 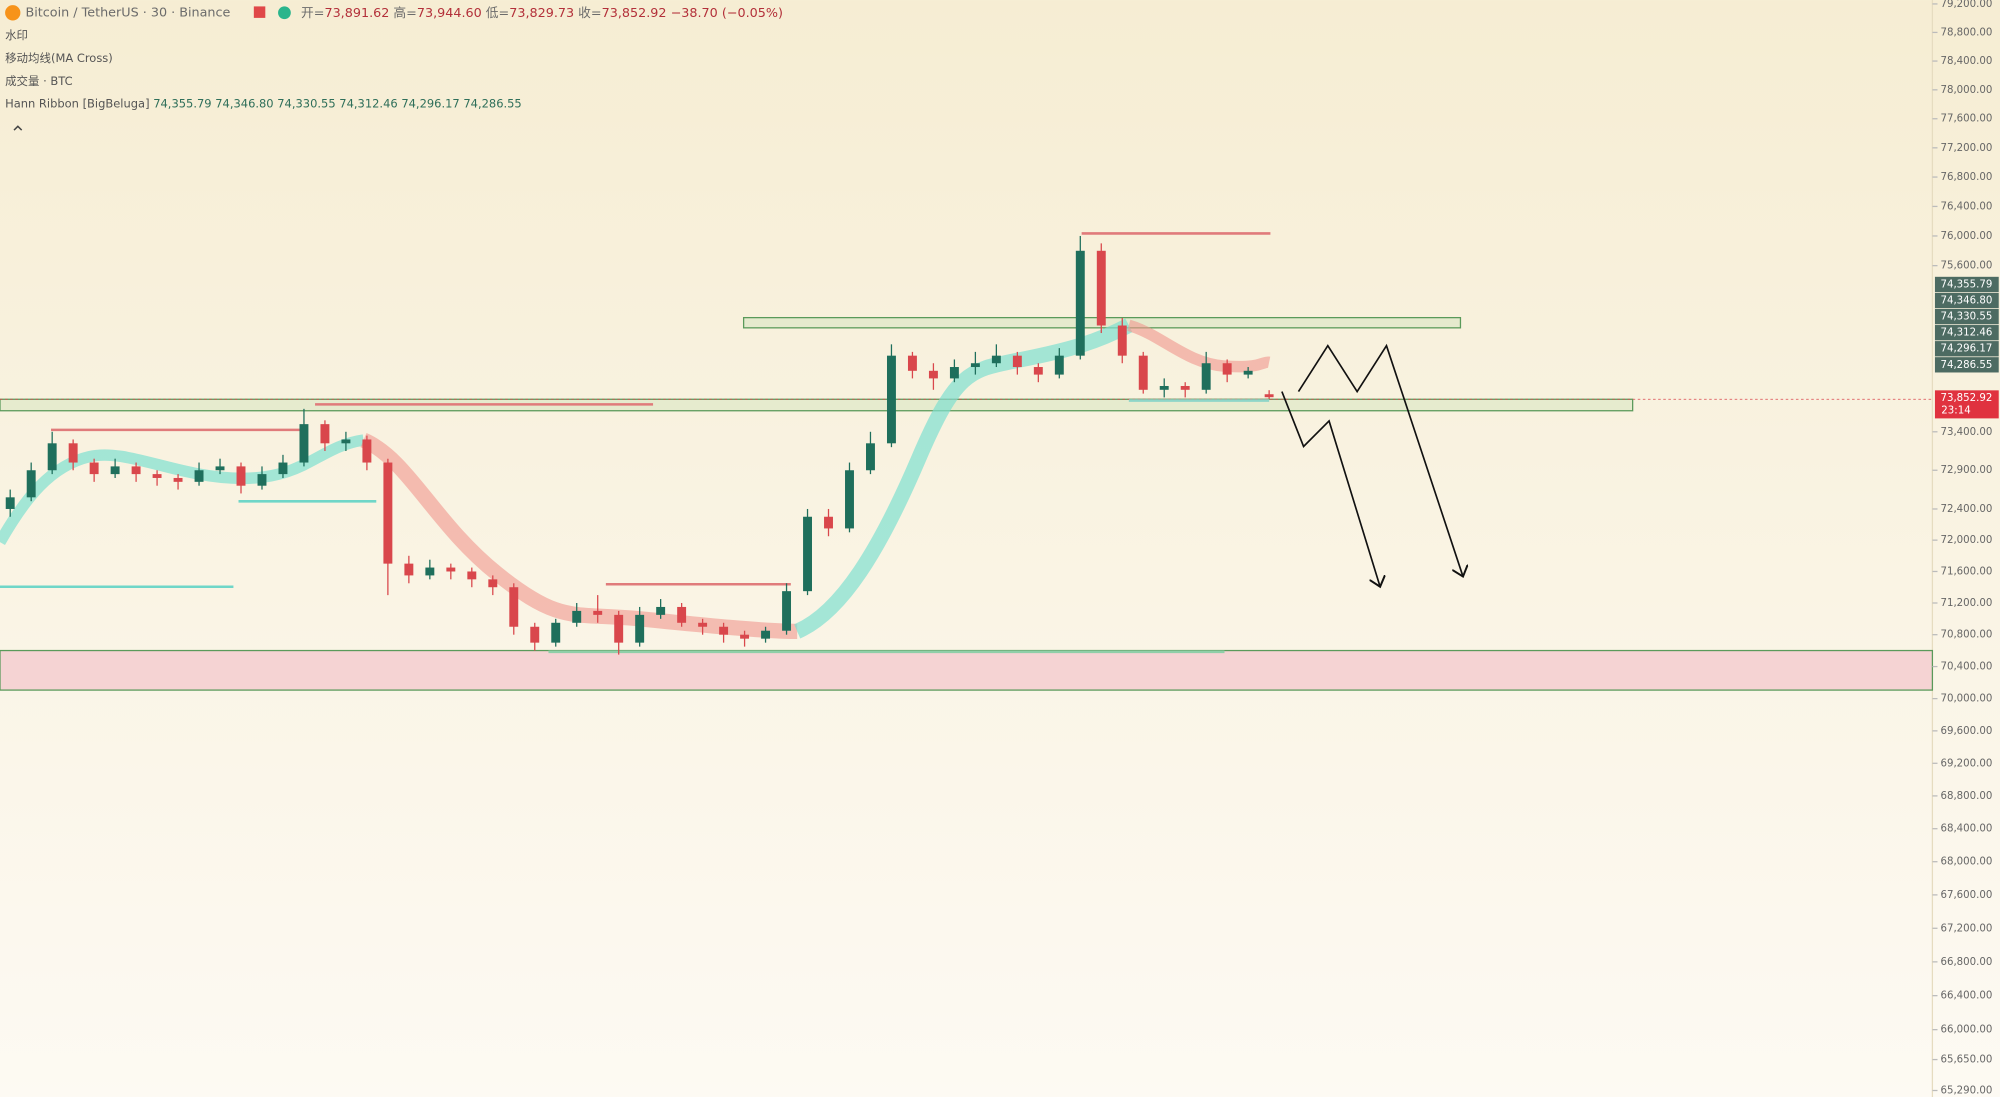 What do you see at coordinates (1966, 470) in the screenshot?
I see `y-tick-label: 72,900.00` at bounding box center [1966, 470].